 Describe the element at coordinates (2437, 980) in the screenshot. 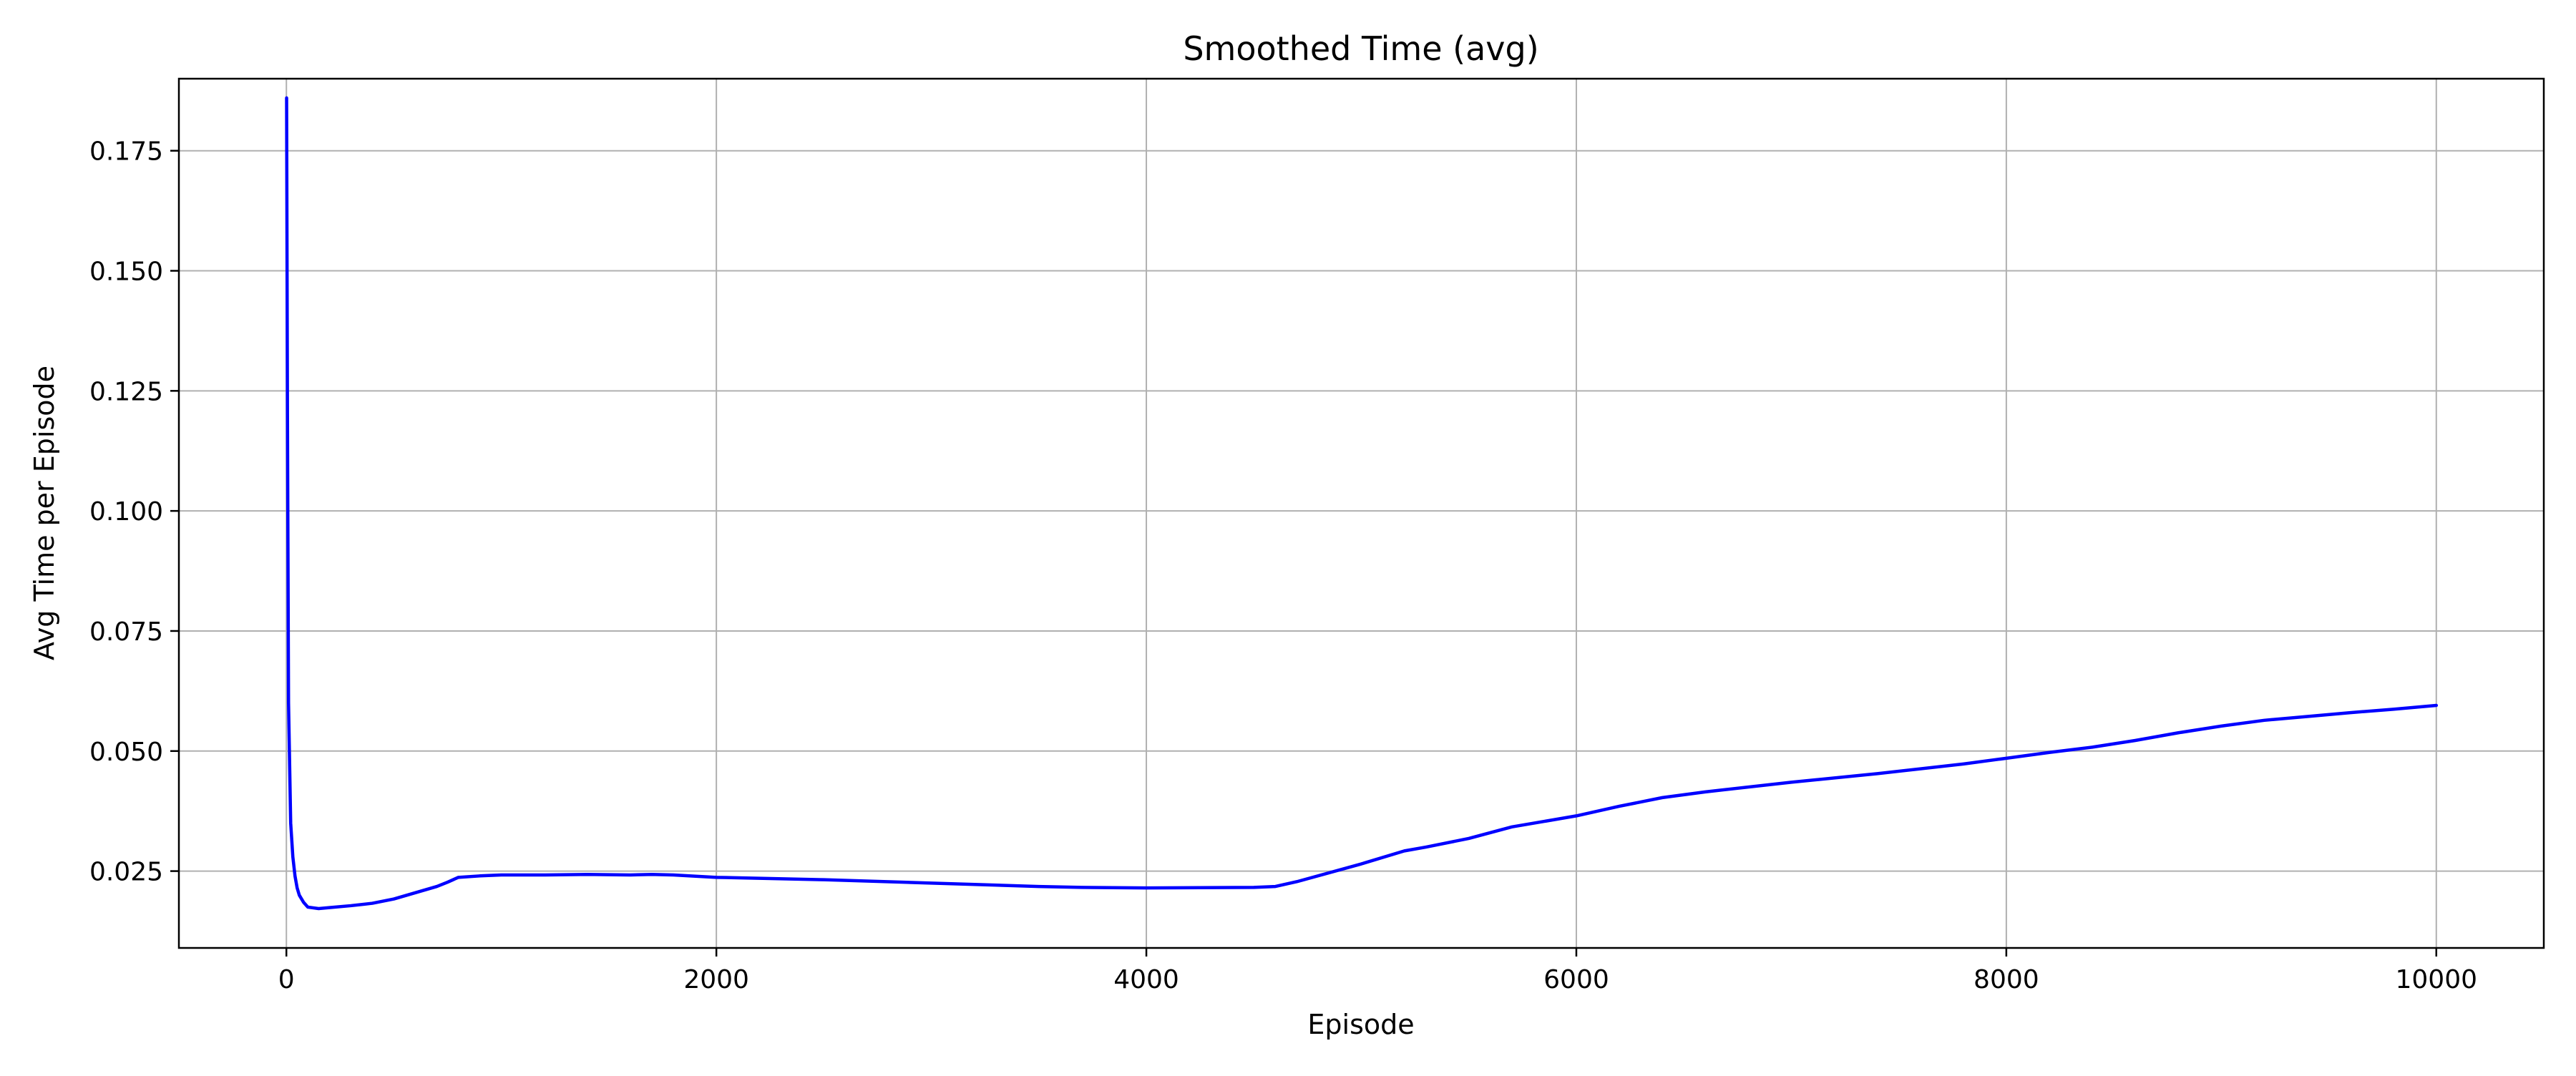

I see `x-tick-label: 10000` at that location.